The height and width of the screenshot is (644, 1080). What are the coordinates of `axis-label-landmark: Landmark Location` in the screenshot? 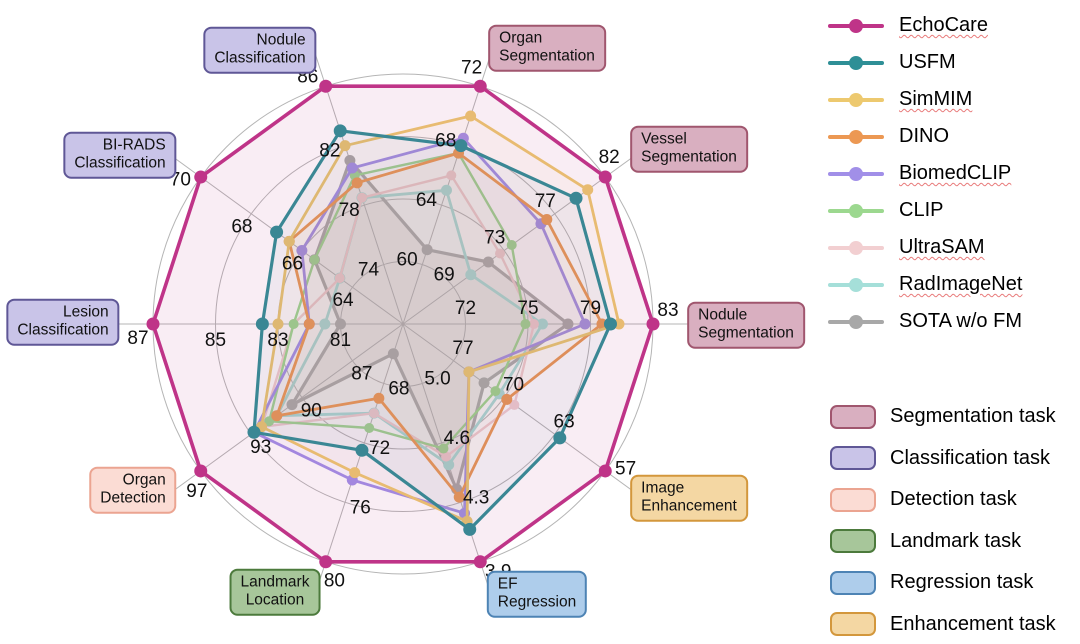 It's located at (275, 592).